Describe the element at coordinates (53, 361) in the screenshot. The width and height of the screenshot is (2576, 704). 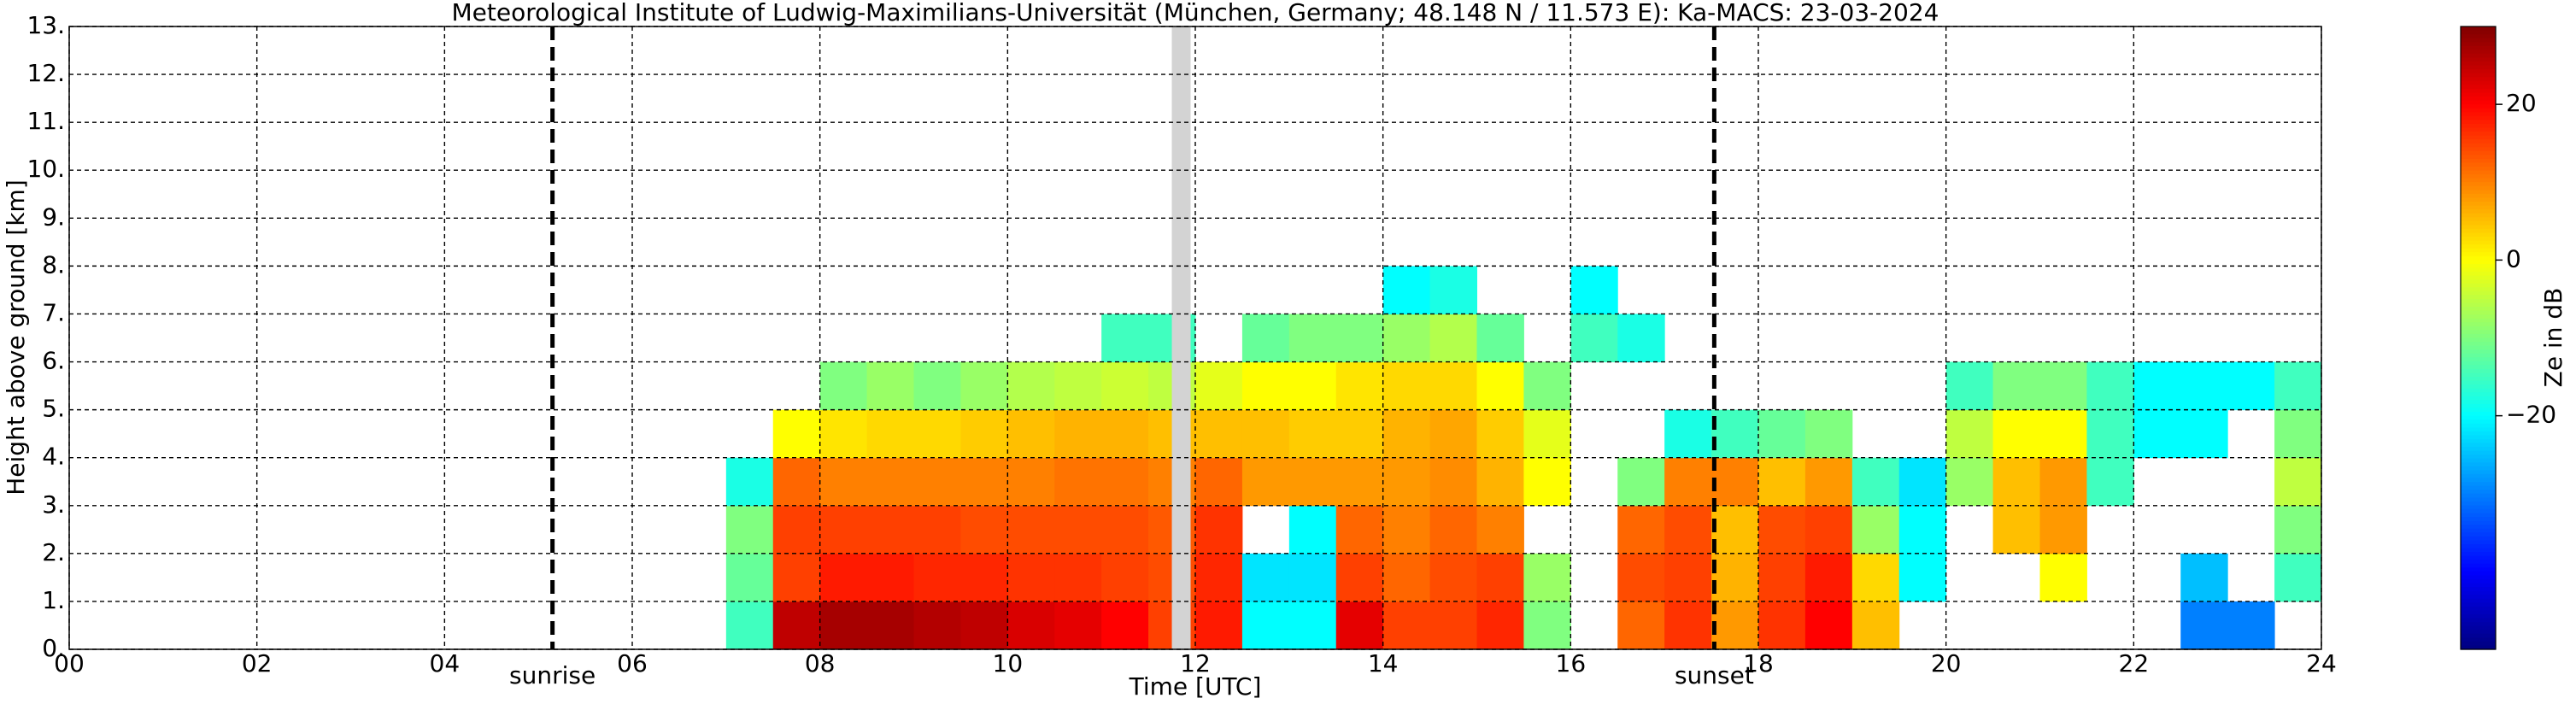
I see `y-tick-label: 6.` at that location.